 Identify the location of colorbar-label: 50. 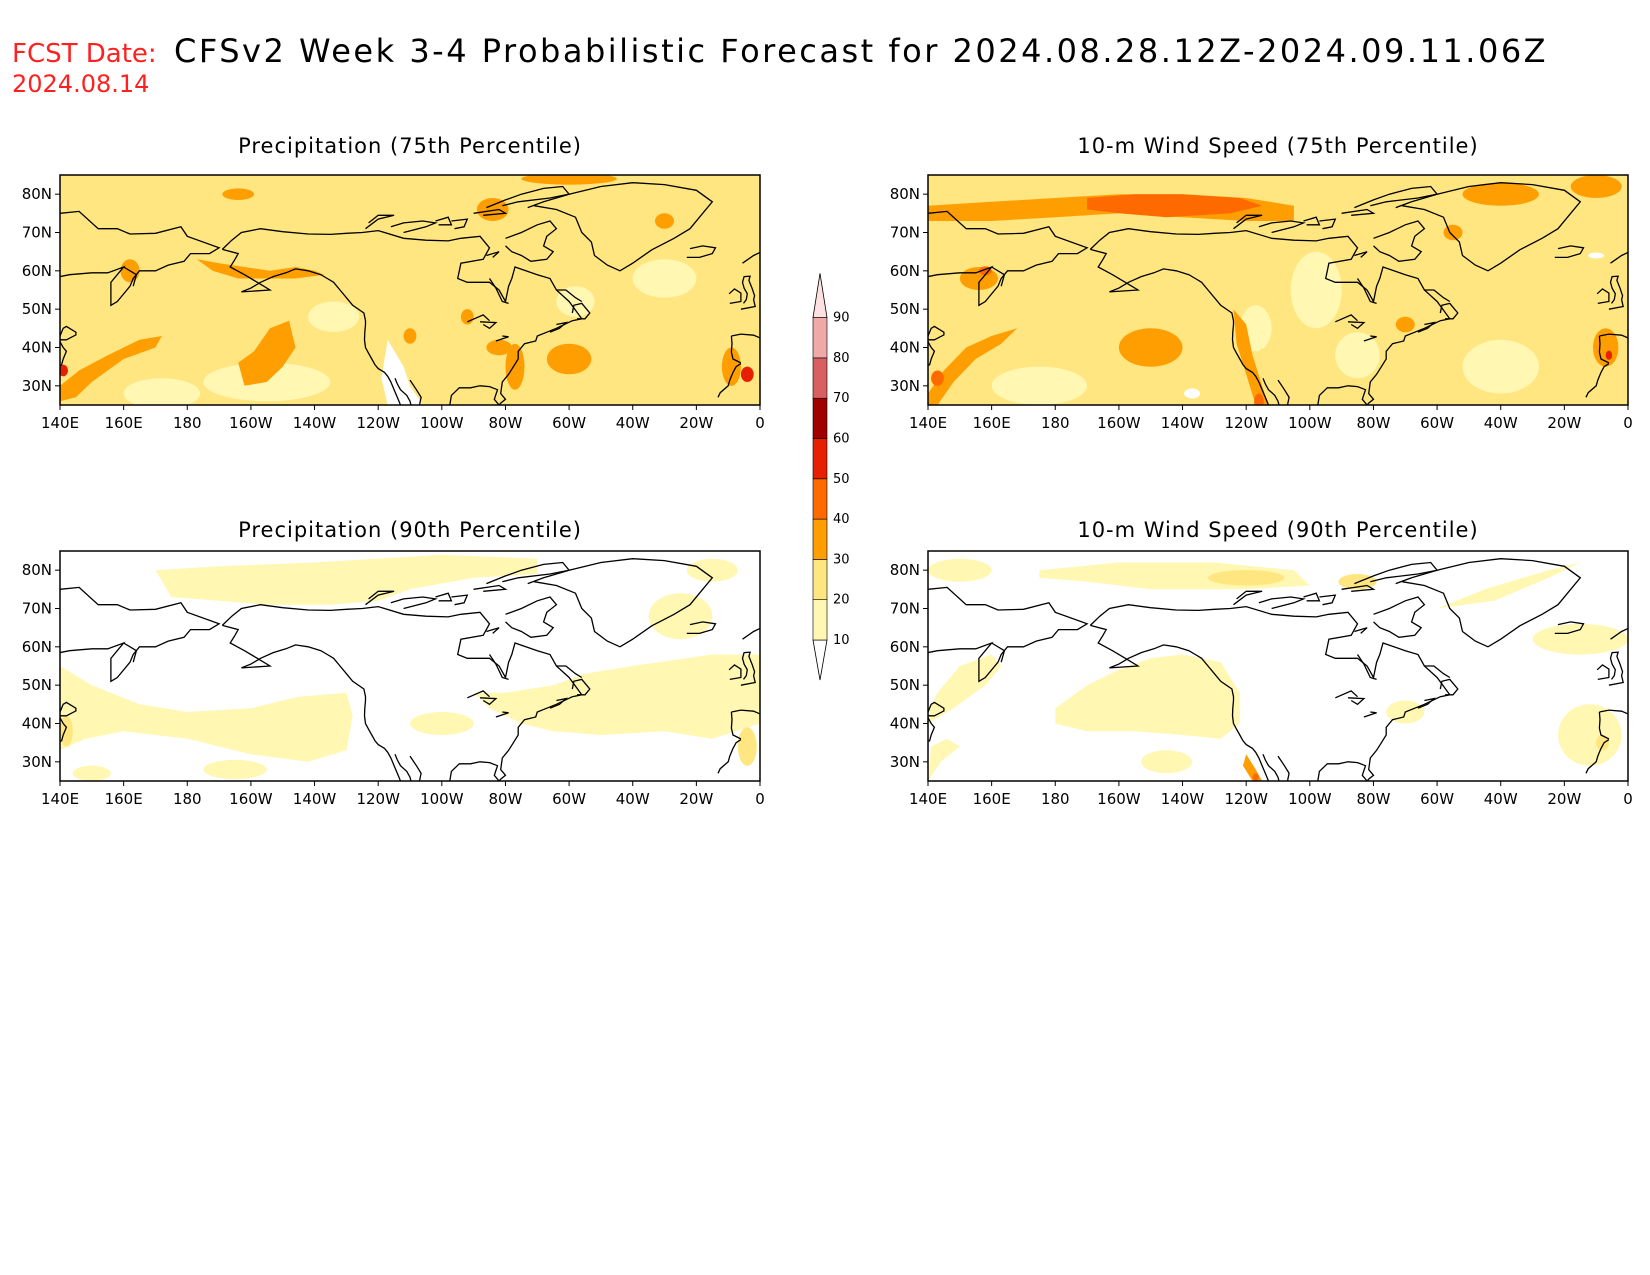
(841, 479).